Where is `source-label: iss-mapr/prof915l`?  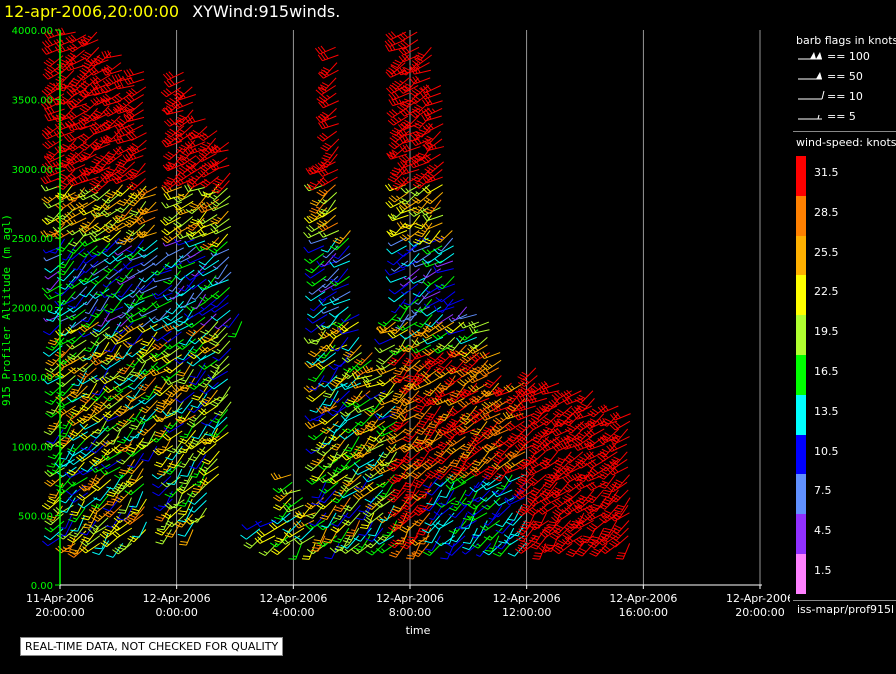 source-label: iss-mapr/prof915l is located at coordinates (844, 611).